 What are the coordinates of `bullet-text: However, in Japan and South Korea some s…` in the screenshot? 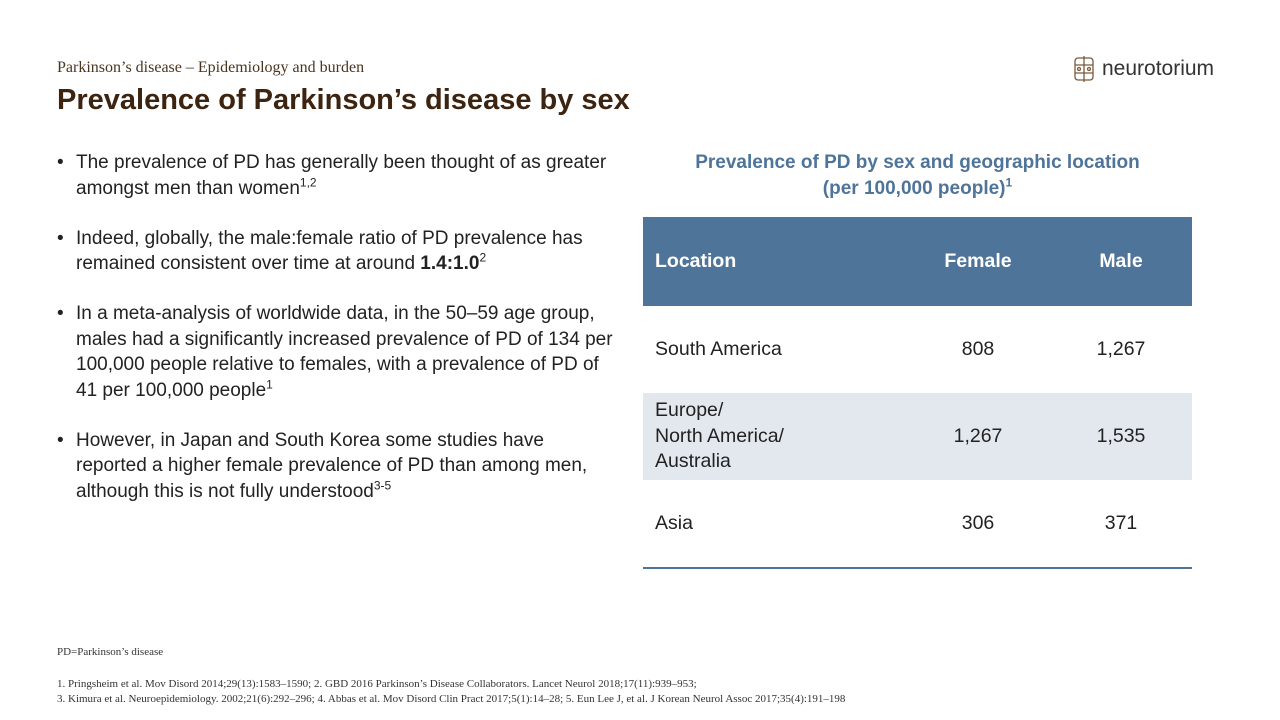 It's located at (332, 465).